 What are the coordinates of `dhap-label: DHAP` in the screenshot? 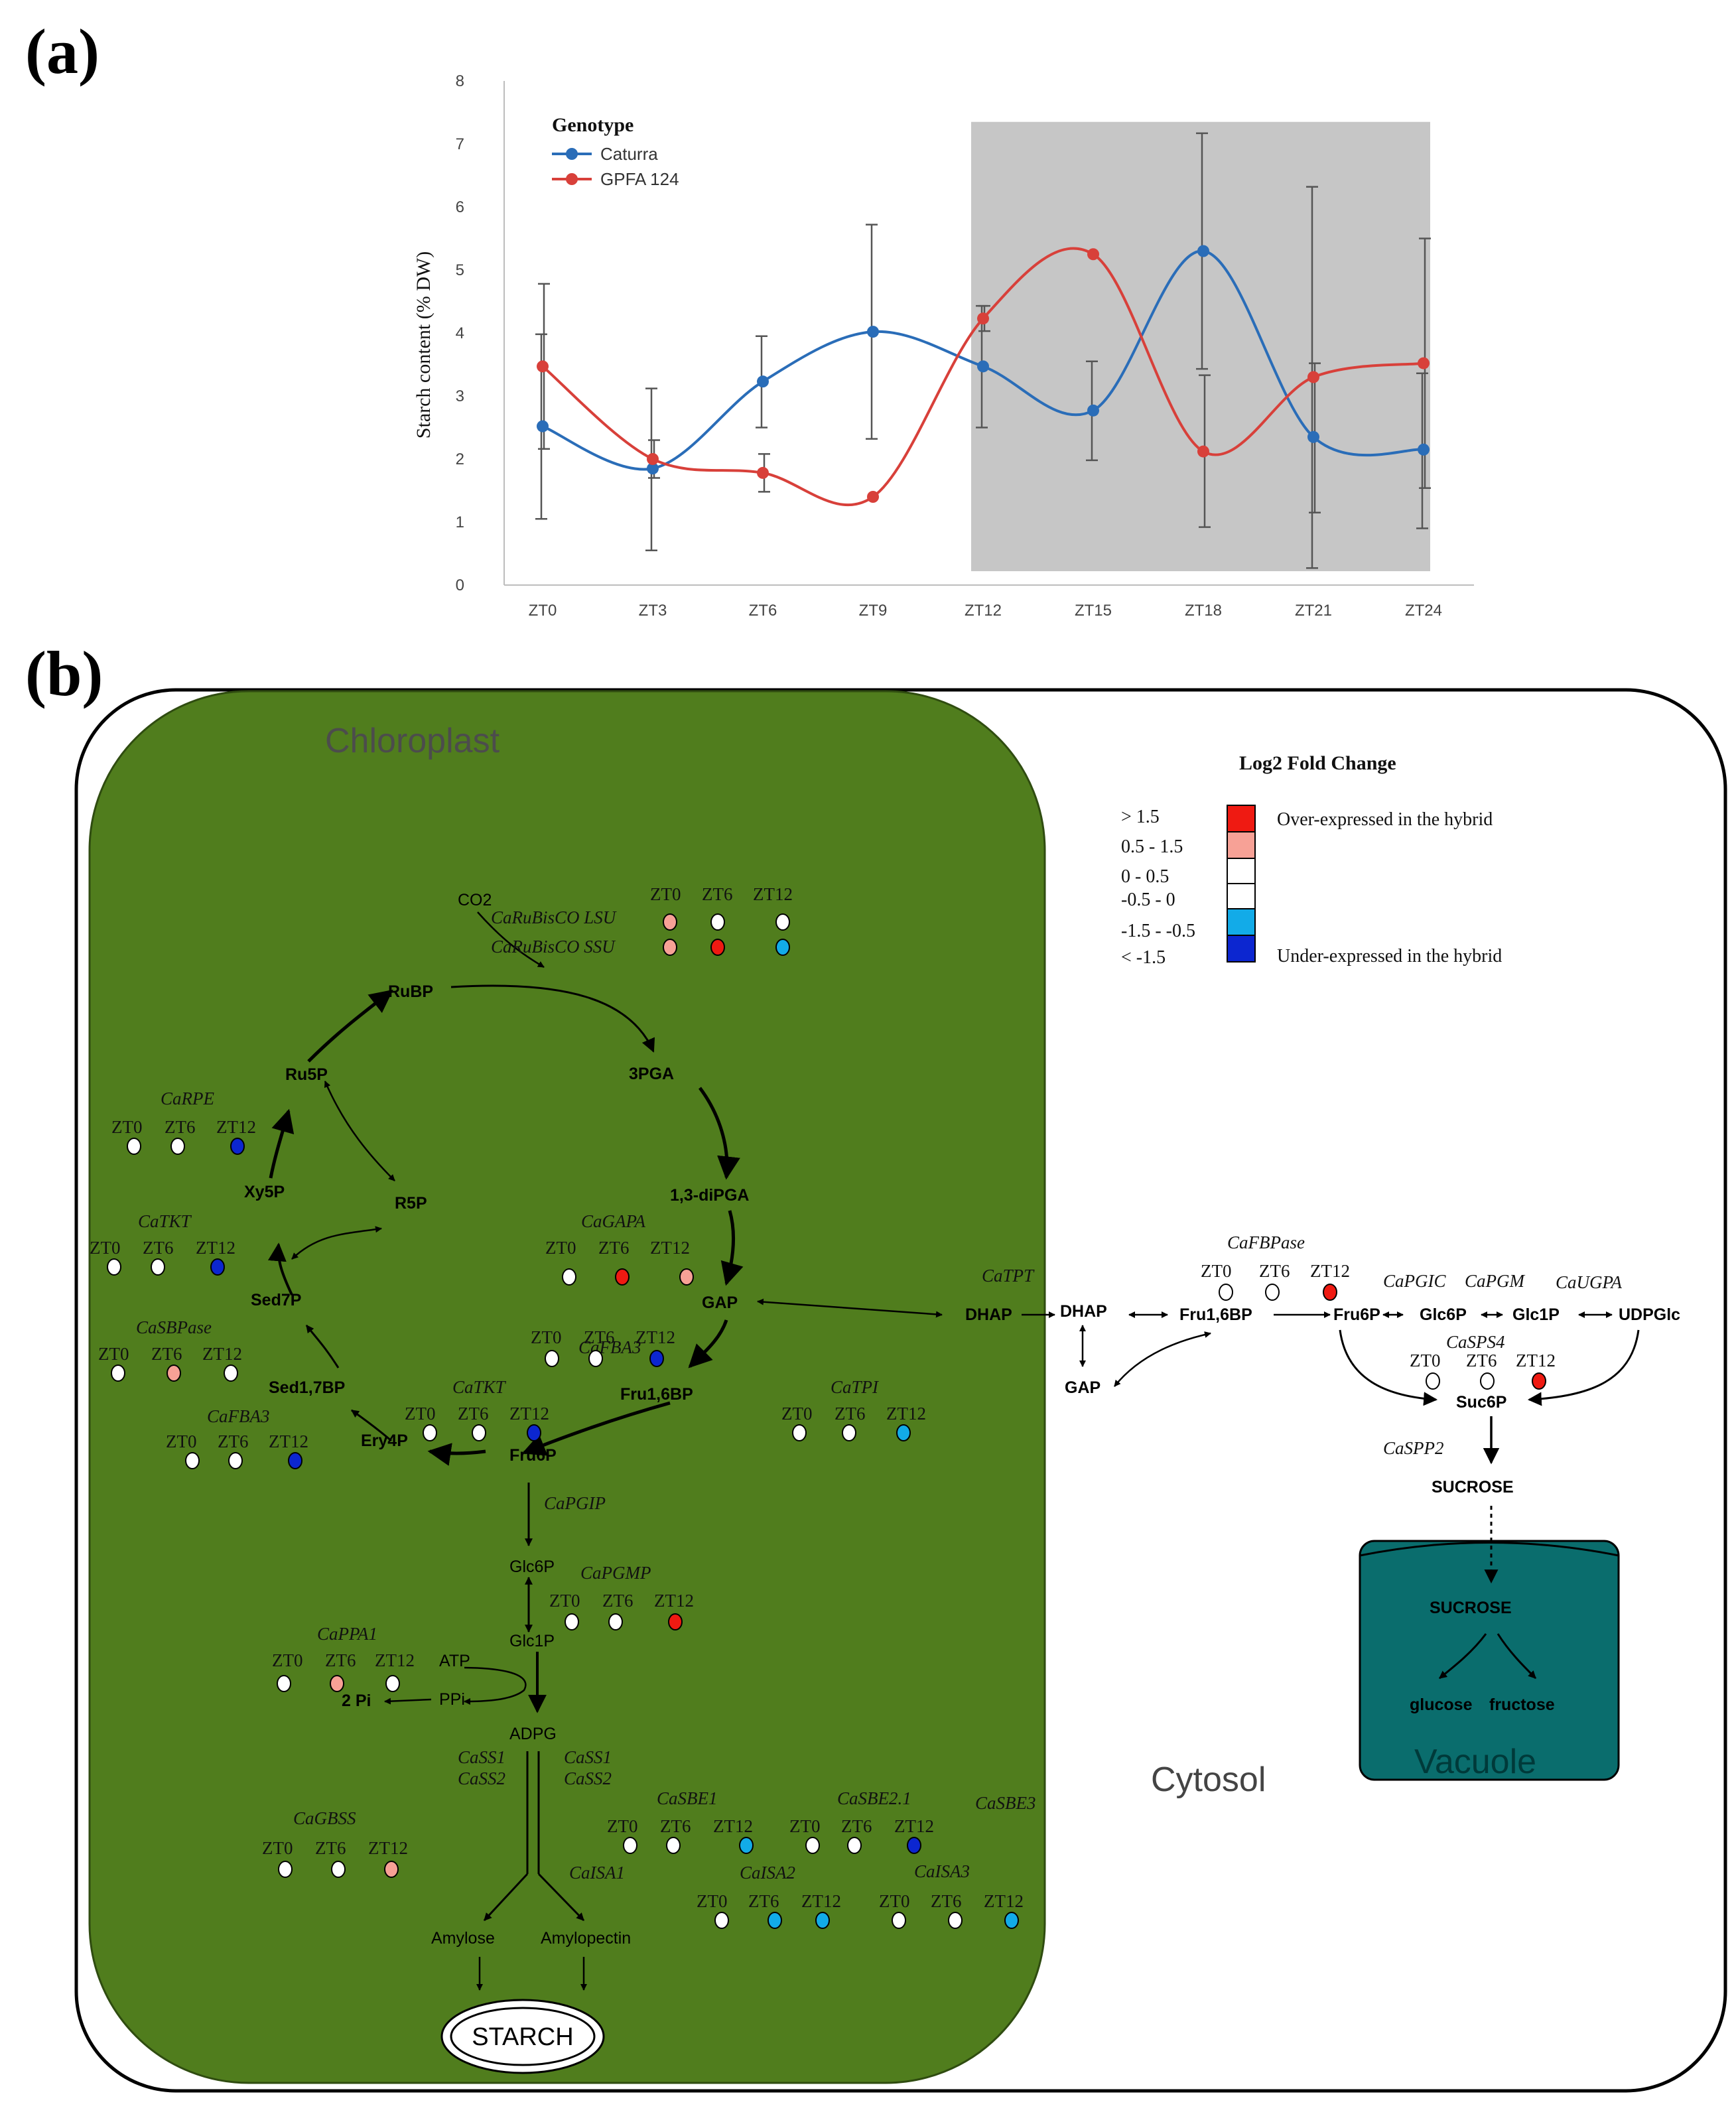 It's located at (1083, 1311).